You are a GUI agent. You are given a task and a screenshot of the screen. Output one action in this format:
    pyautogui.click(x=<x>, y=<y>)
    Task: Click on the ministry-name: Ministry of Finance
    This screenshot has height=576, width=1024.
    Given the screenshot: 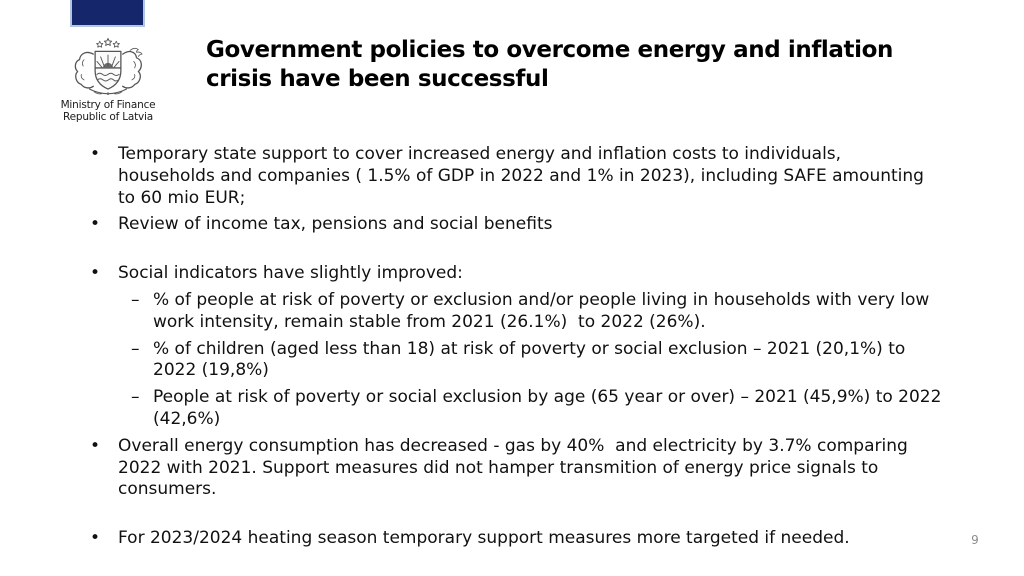 What is the action you would take?
    pyautogui.click(x=108, y=105)
    